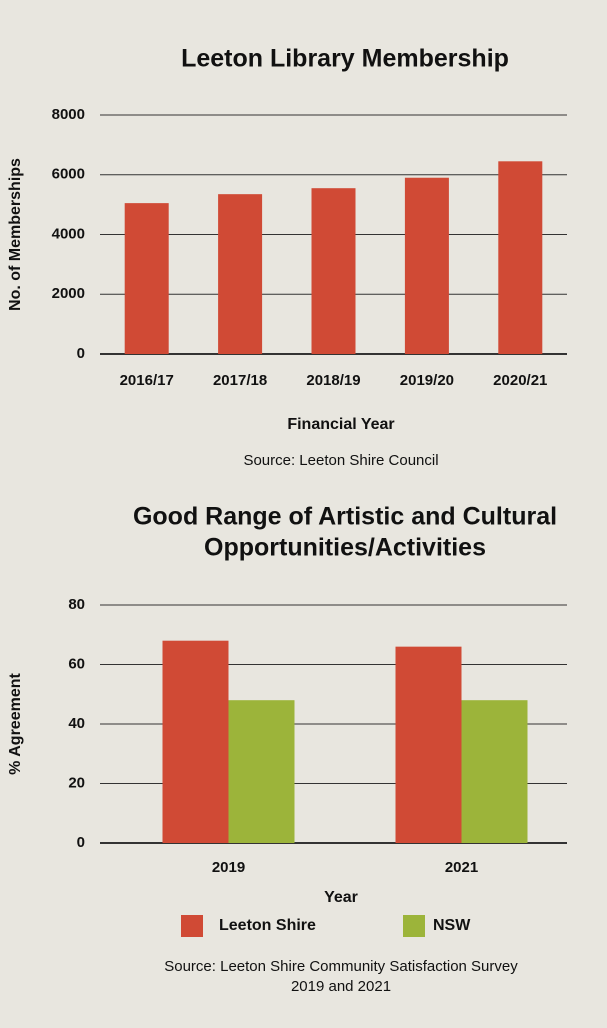 Image resolution: width=607 pixels, height=1028 pixels. Describe the element at coordinates (340, 460) in the screenshot. I see `source: Source: Leeton Shire Council` at that location.